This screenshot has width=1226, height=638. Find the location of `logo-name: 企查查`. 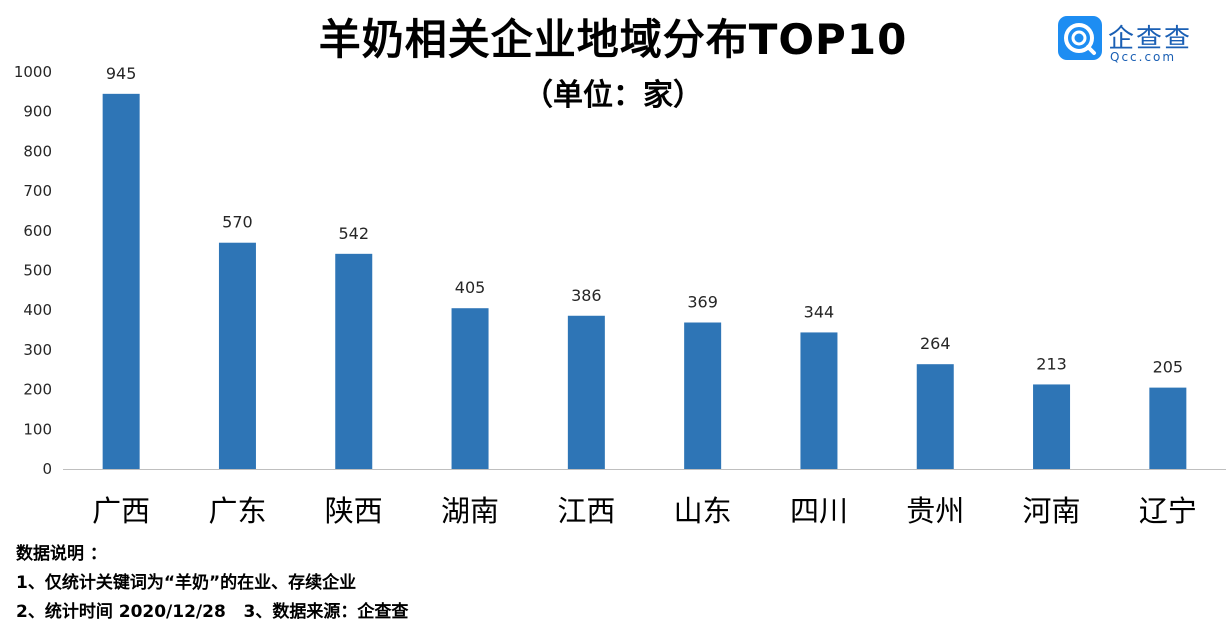

logo-name: 企查查 is located at coordinates (1150, 39).